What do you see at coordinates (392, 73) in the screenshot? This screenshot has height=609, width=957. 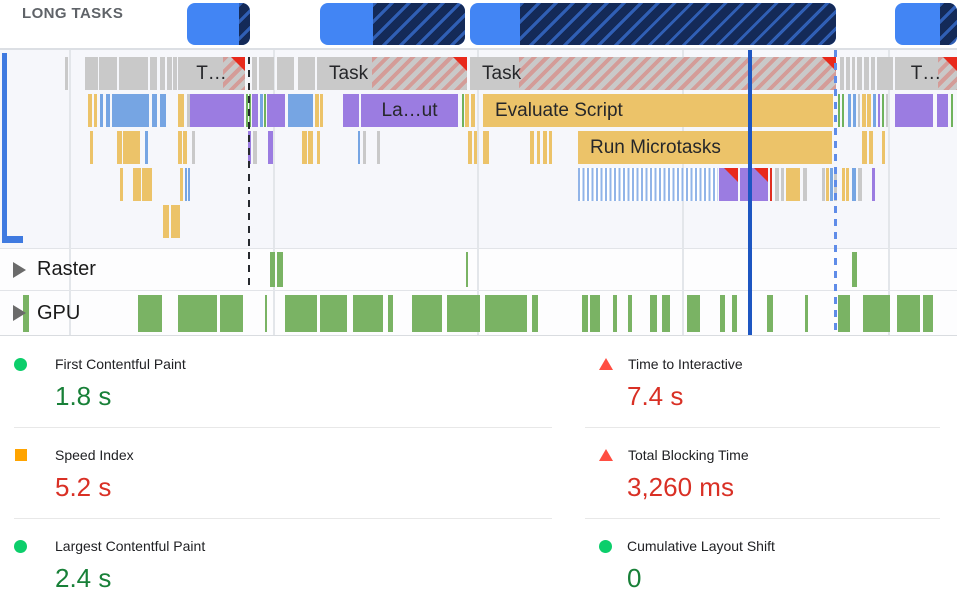 I see `flame-segment: Task` at bounding box center [392, 73].